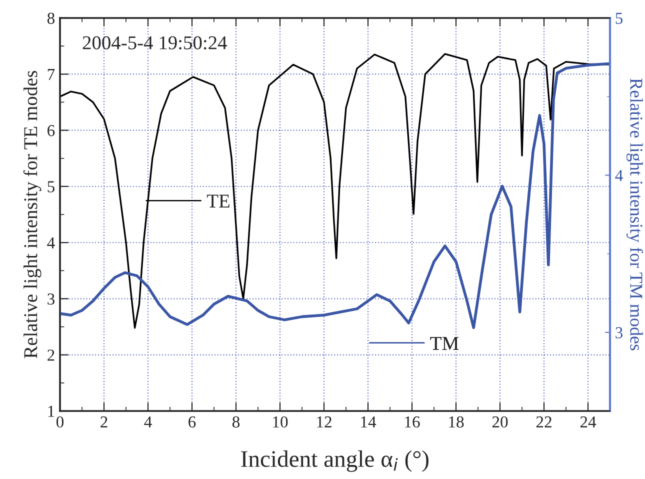 The width and height of the screenshot is (645, 479). I want to click on y2-tick-label: 3, so click(619, 332).